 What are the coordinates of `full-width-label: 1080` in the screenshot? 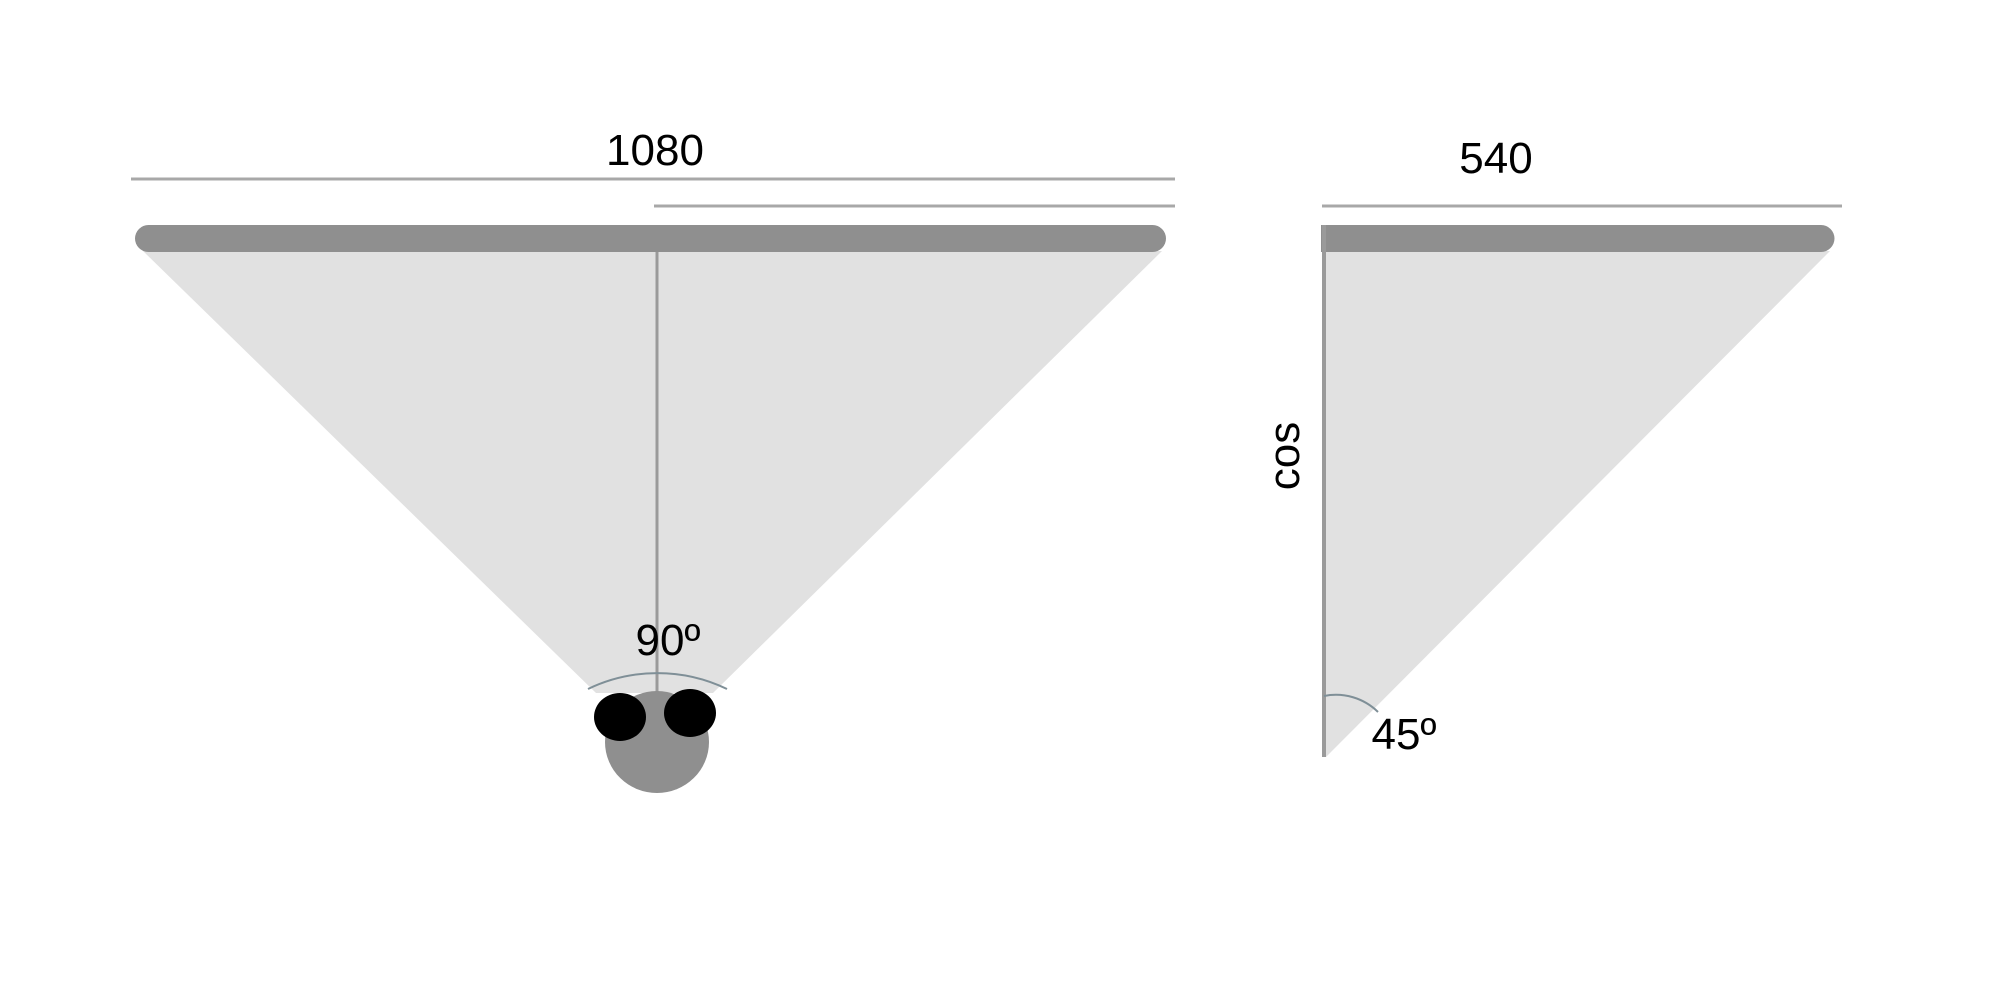 It's located at (655, 150).